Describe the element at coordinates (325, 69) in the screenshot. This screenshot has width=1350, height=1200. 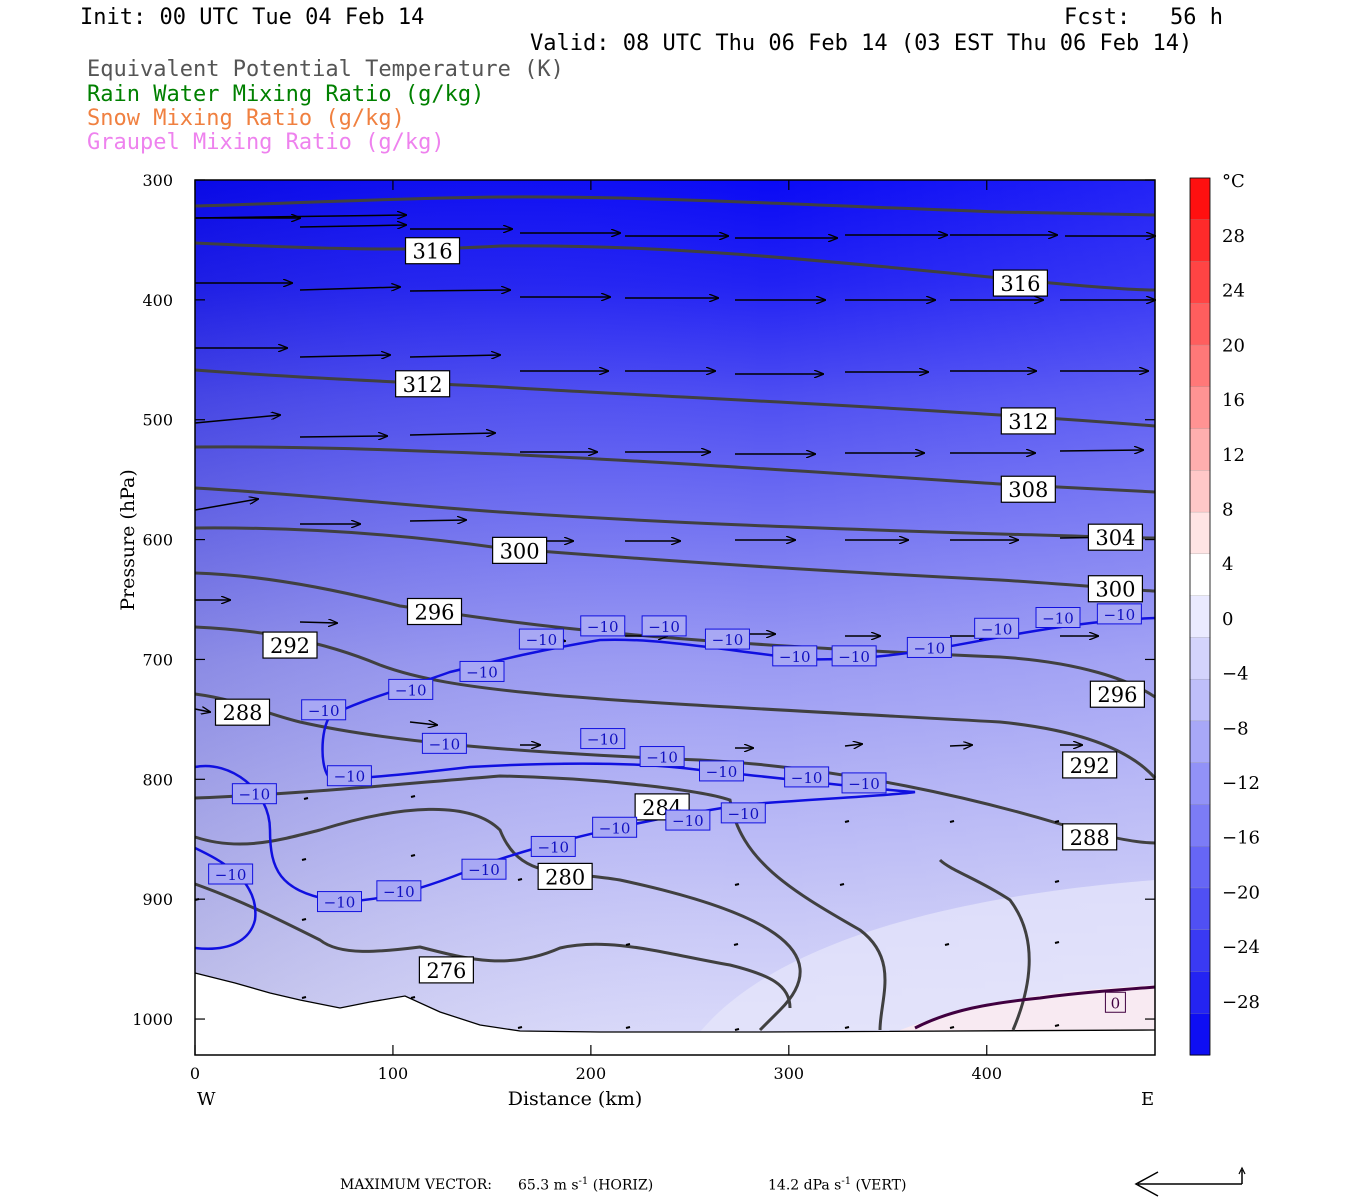
I see `legend-theta-e: Equivalent Potential Temperature (K)` at that location.